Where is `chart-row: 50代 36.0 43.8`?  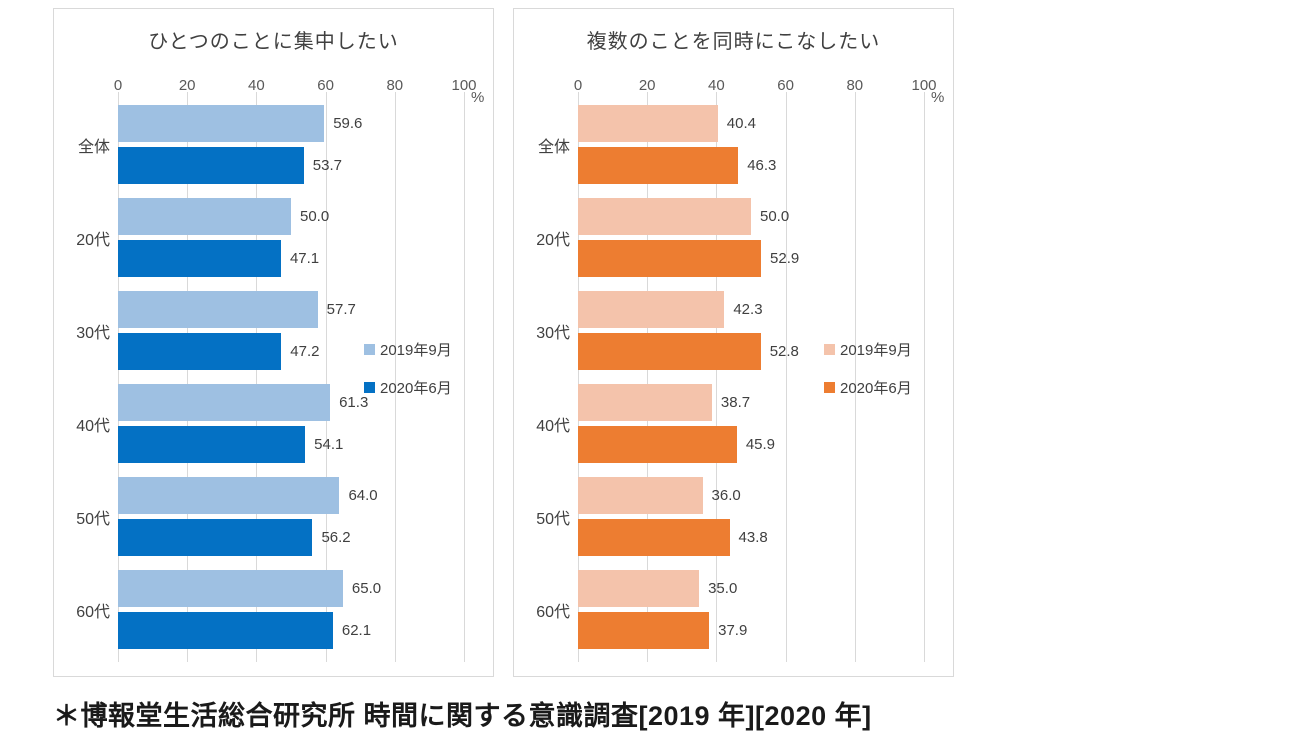 chart-row: 50代 36.0 43.8 is located at coordinates (733, 516).